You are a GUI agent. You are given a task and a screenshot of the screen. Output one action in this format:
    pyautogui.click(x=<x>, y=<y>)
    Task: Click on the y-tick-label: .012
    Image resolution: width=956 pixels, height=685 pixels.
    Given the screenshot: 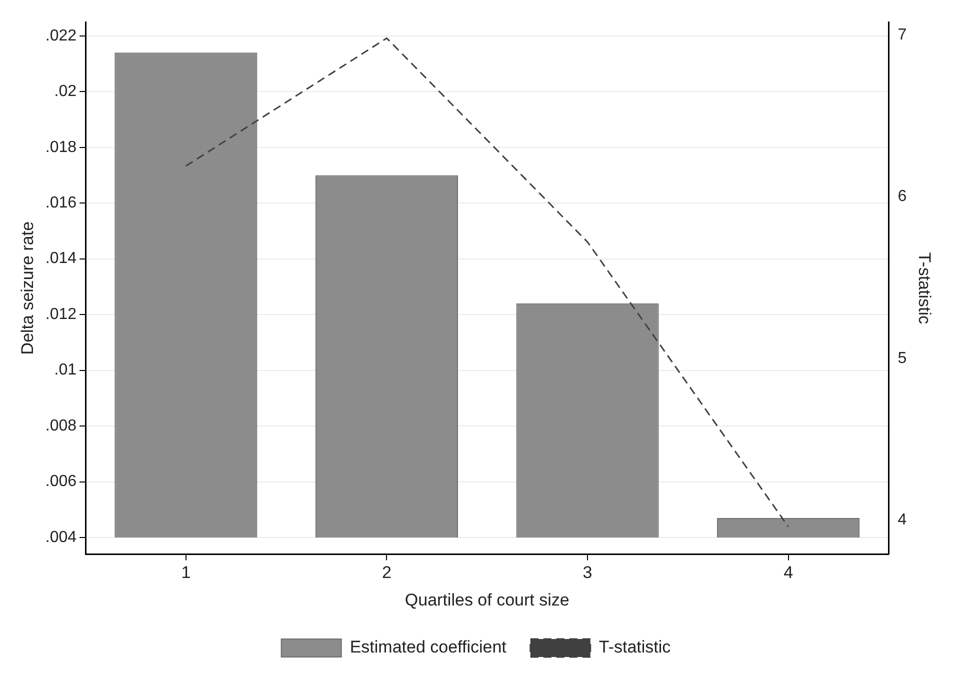 What is the action you would take?
    pyautogui.click(x=61, y=314)
    